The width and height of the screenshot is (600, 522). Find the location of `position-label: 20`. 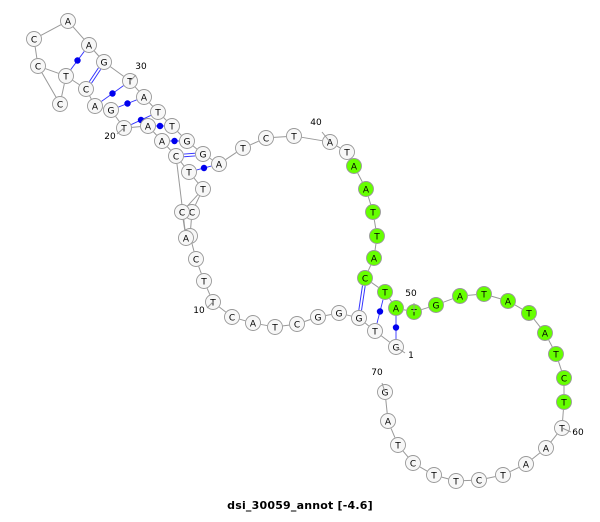

position-label: 20 is located at coordinates (110, 137).